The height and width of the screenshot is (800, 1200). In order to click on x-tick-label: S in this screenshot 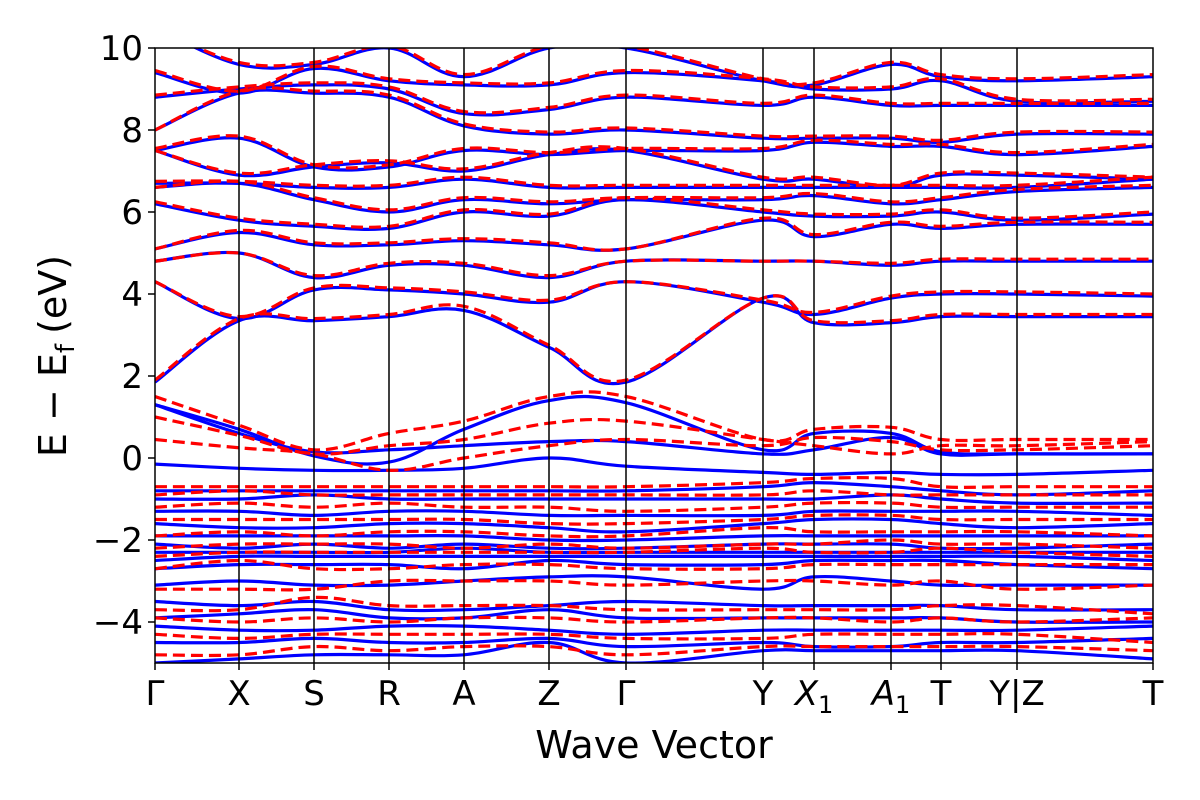, I will do `click(314, 694)`.